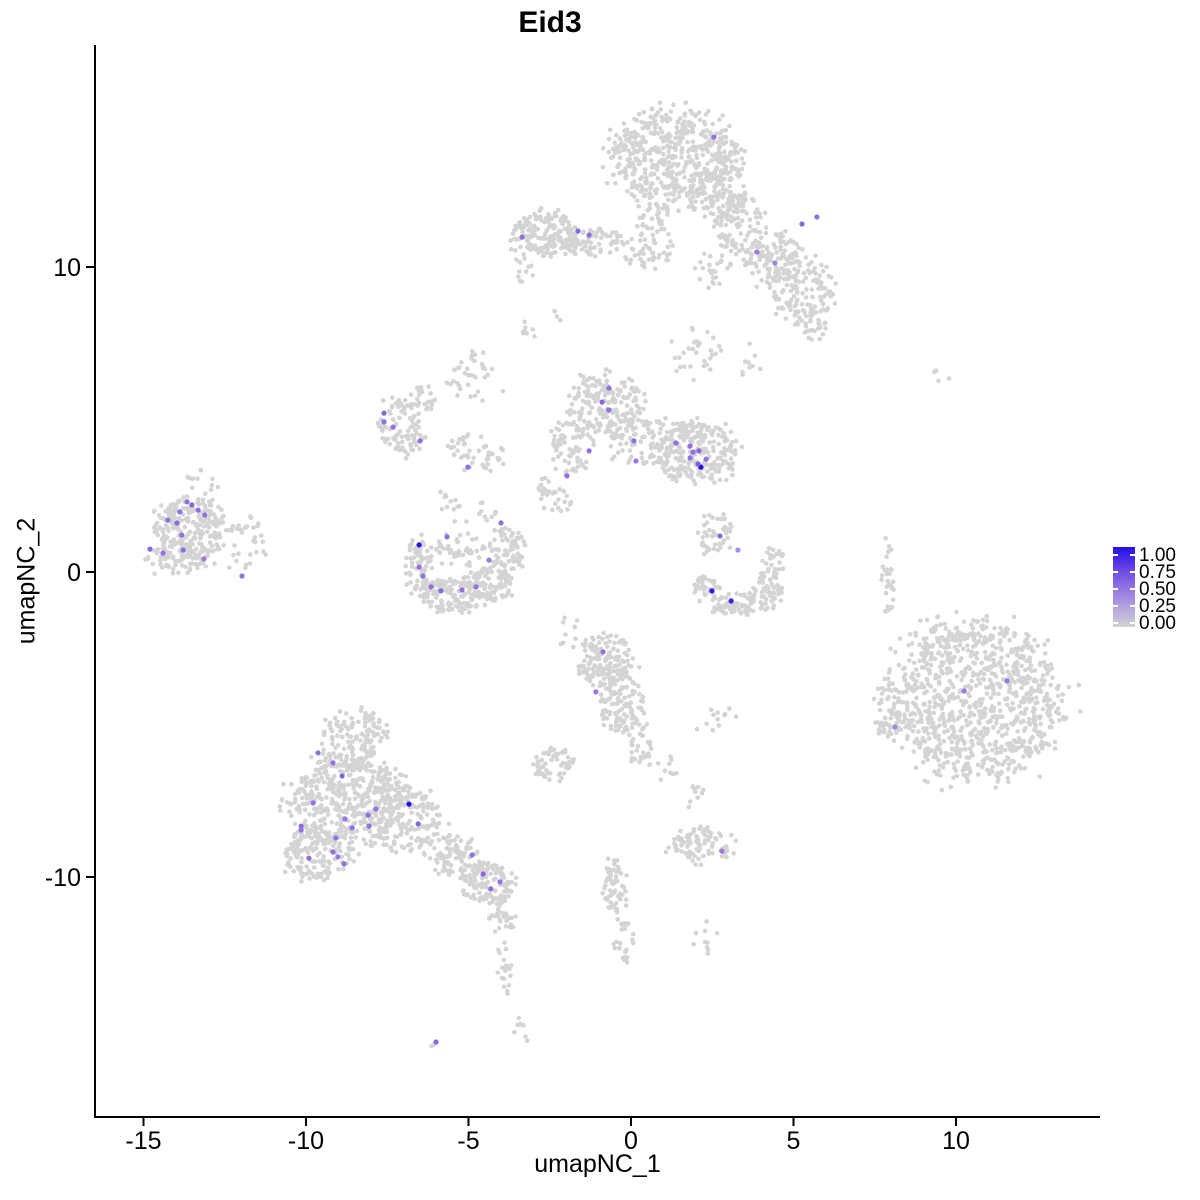  I want to click on y-axis-tick-label: 0, so click(74, 573).